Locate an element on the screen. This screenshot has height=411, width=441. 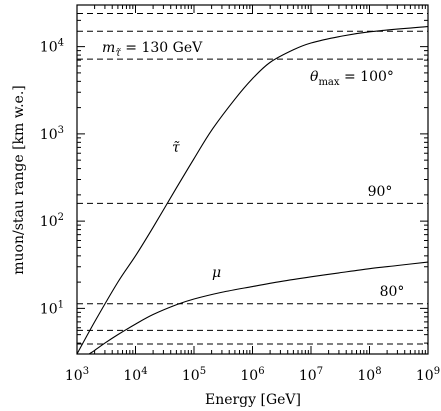
y-tick-label: 101 is located at coordinates (52, 308).